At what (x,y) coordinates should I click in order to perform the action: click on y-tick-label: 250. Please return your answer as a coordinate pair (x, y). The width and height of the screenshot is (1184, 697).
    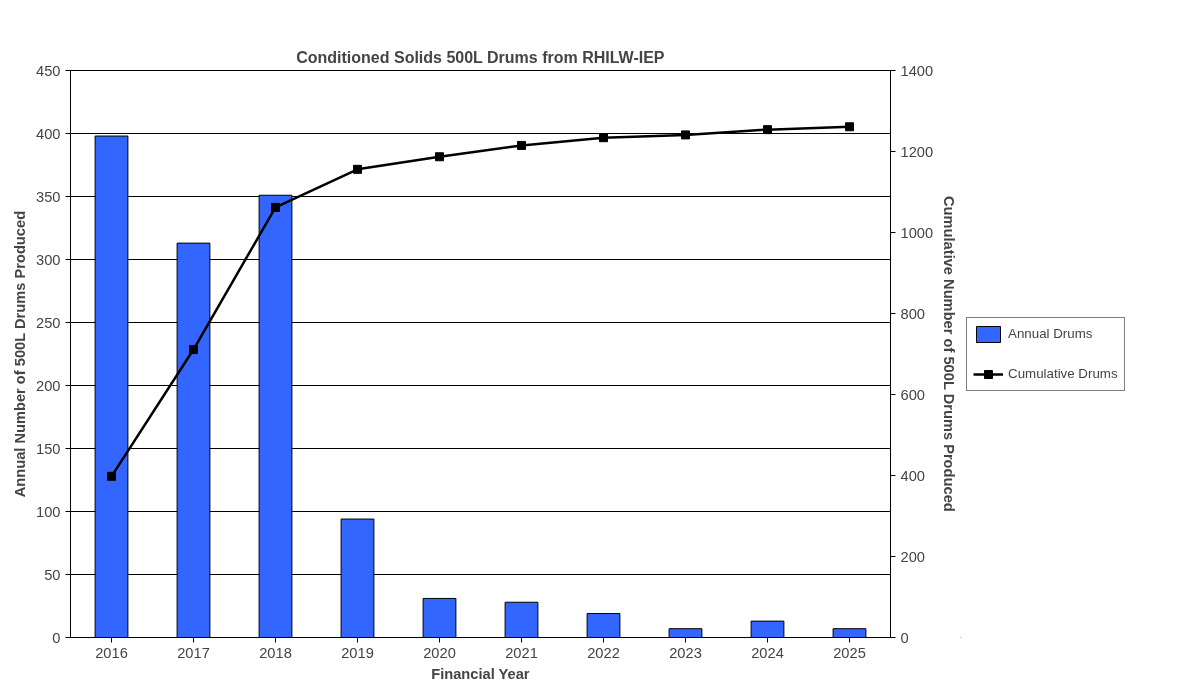
    Looking at the image, I should click on (48, 322).